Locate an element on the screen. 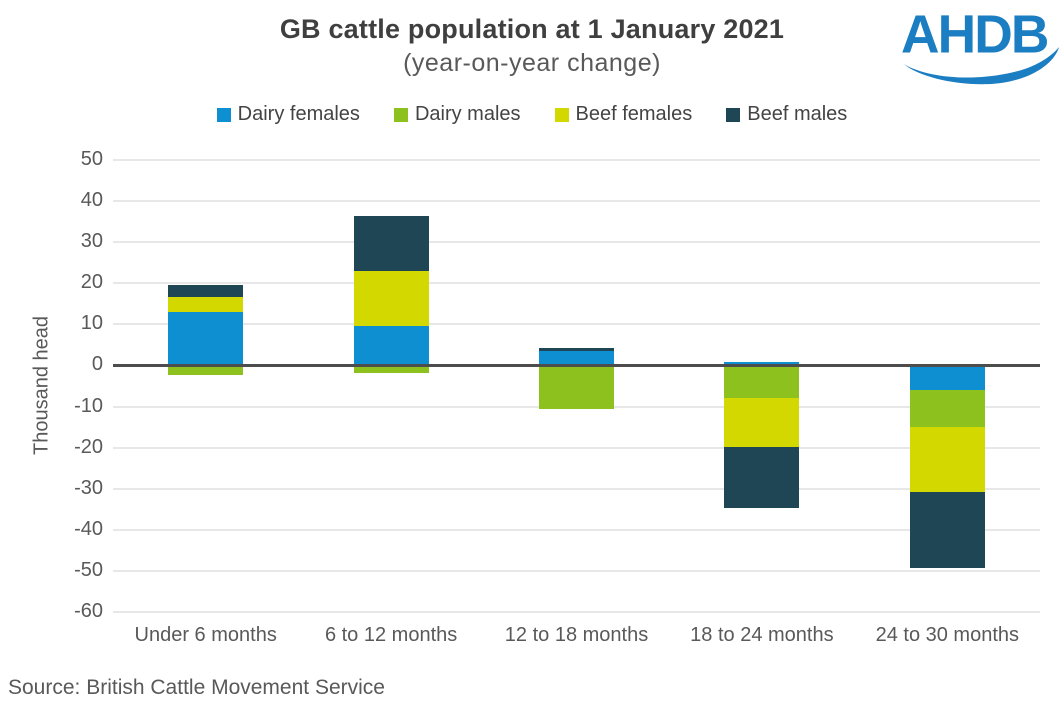 The height and width of the screenshot is (709, 1064). legend-label: Dairy males is located at coordinates (467, 114).